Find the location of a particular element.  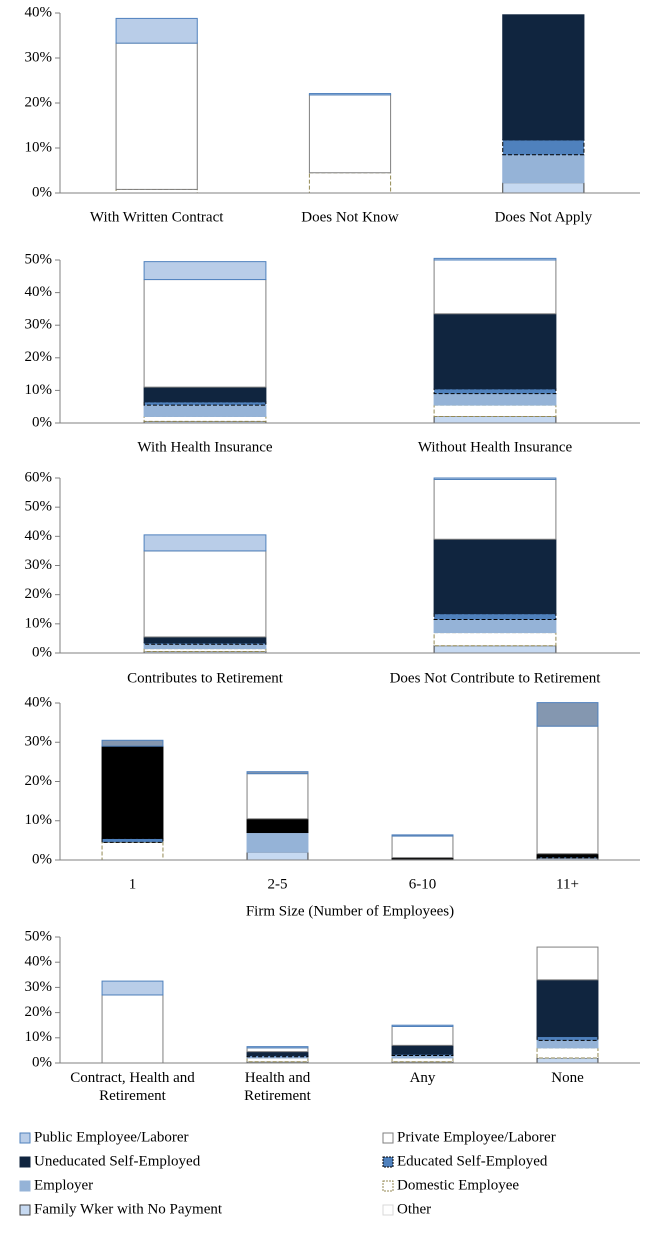

legend-label: Family Wker with No Payment is located at coordinates (128, 1209).